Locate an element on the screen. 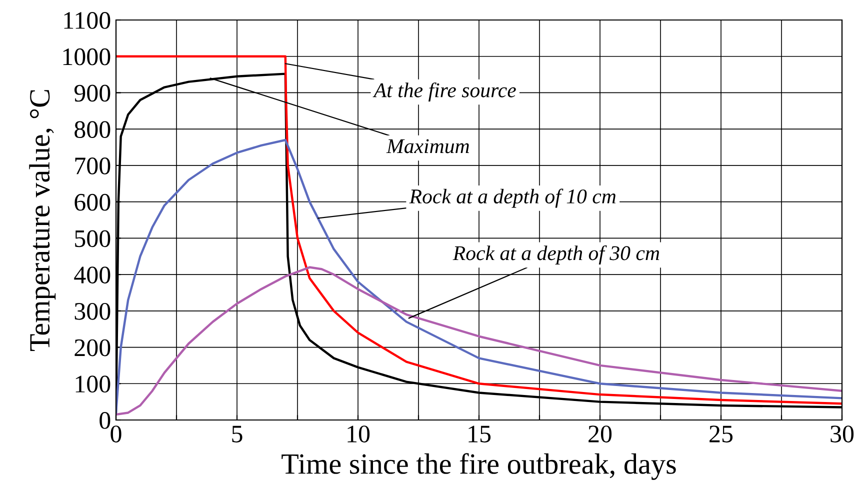 The height and width of the screenshot is (498, 863). y-tick-label: 300 is located at coordinates (92, 311).